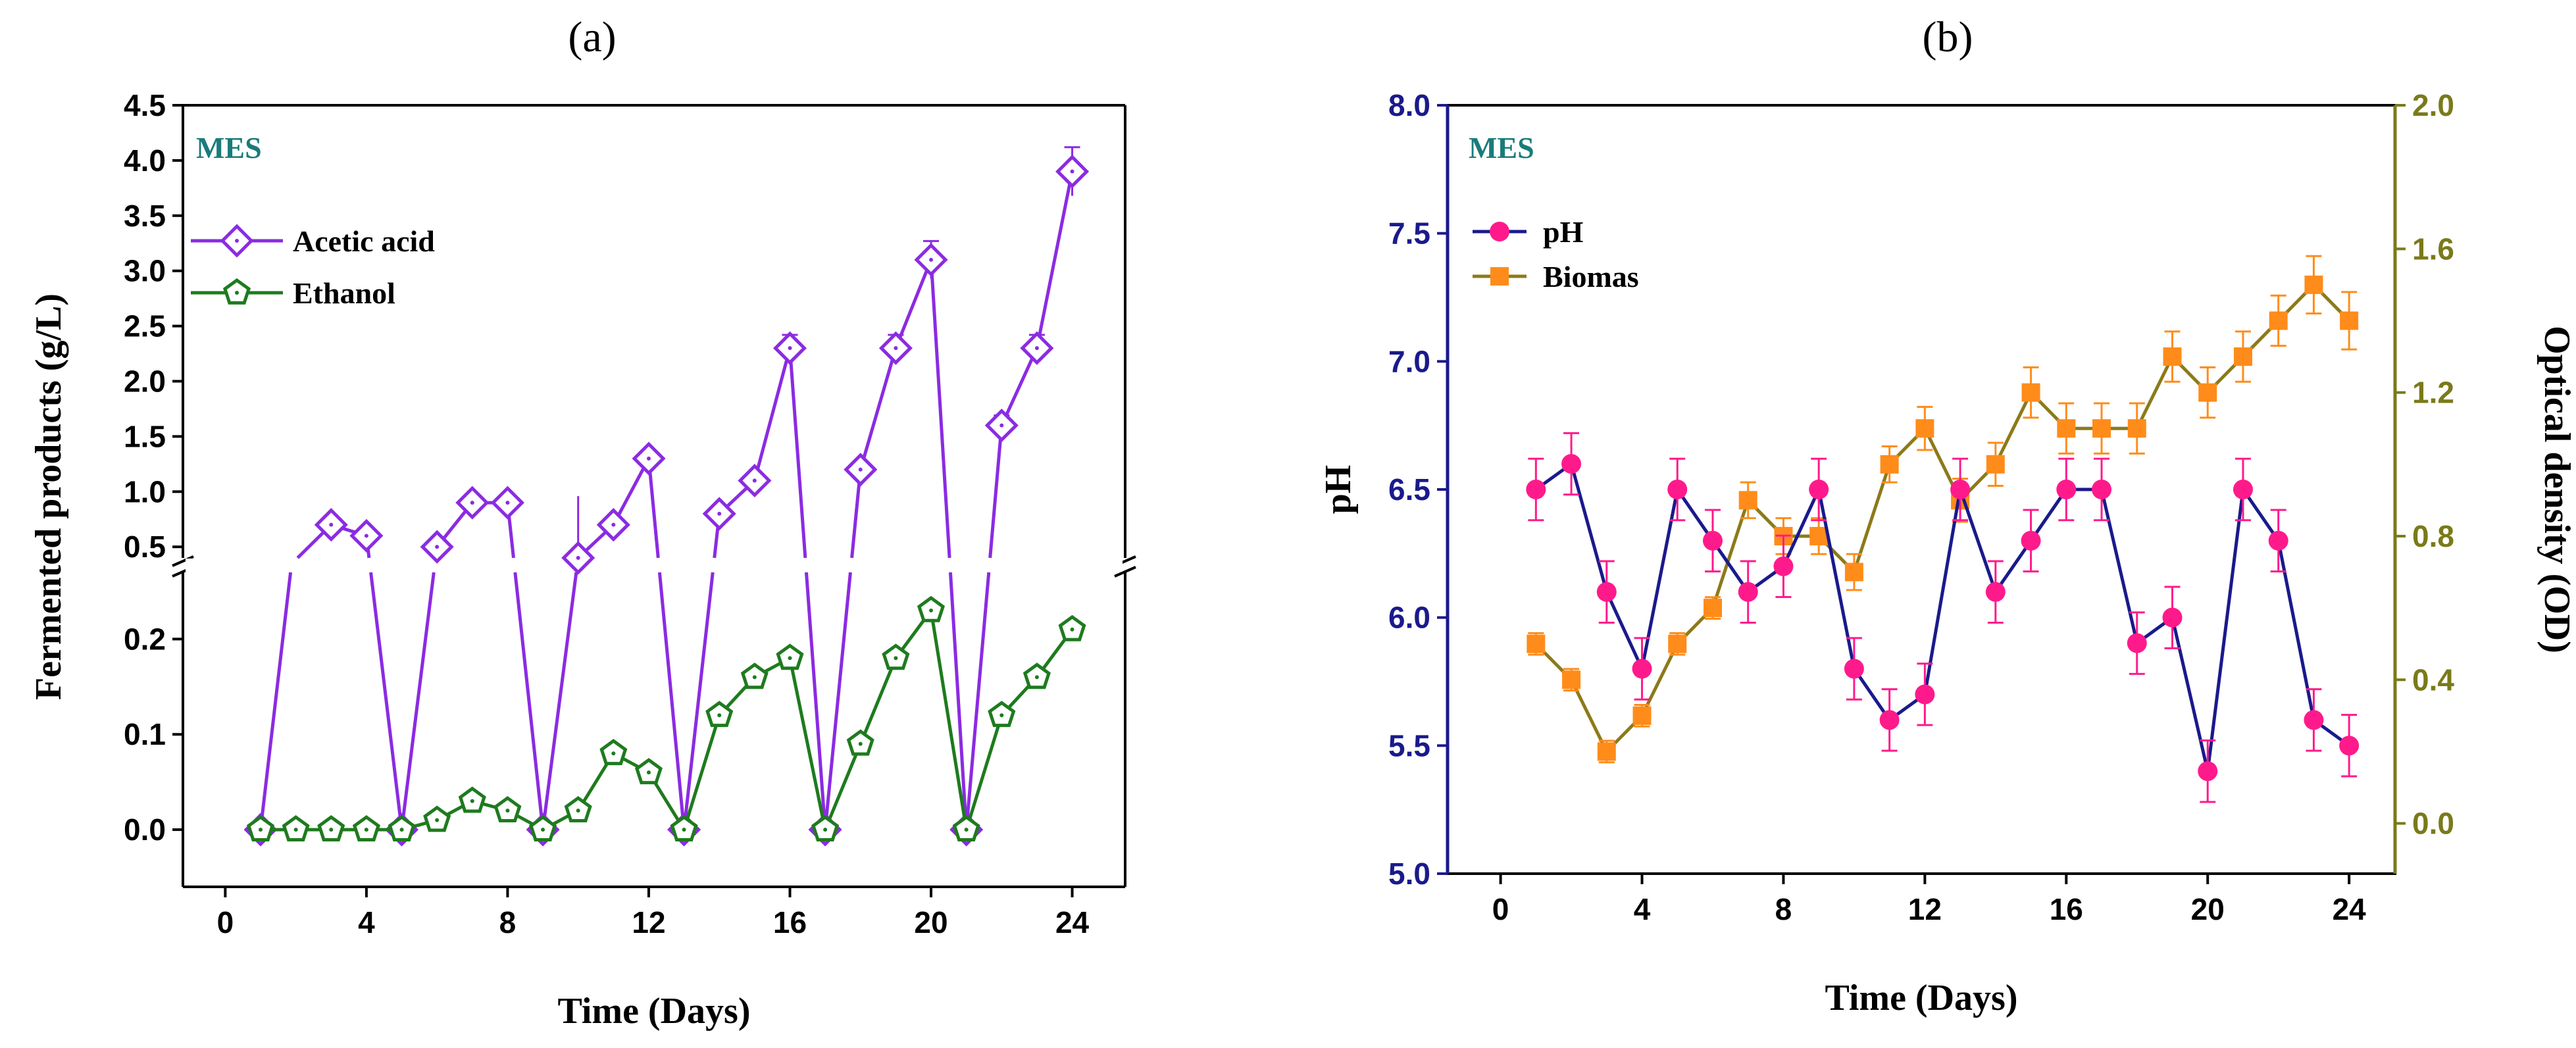  I want to click on panel-a-annotation: MES, so click(229, 147).